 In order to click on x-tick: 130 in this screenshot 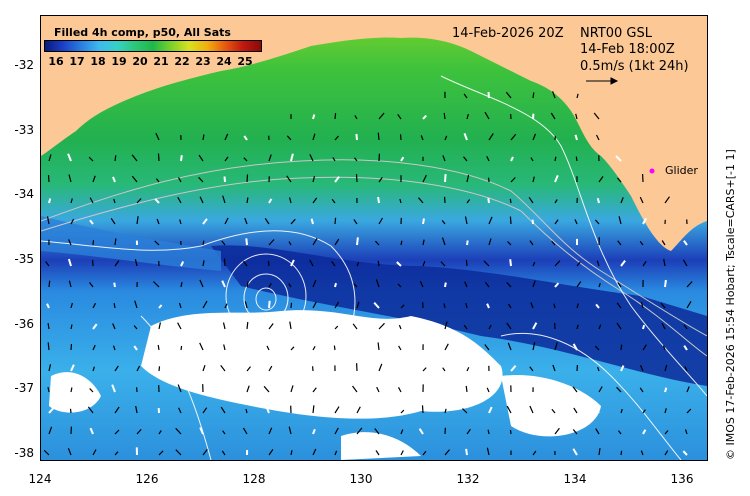, I will do `click(361, 479)`.